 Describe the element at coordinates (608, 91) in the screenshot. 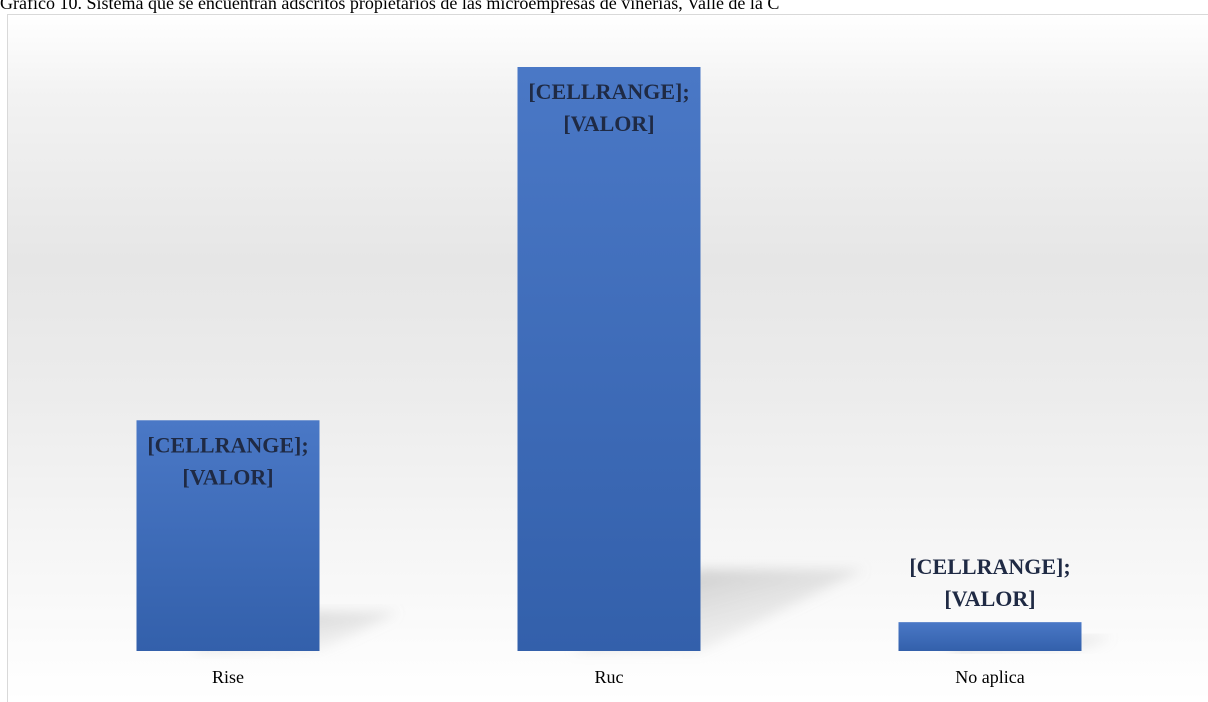

I see `data-label-ruc-line-1: [CELLRANGE];` at that location.